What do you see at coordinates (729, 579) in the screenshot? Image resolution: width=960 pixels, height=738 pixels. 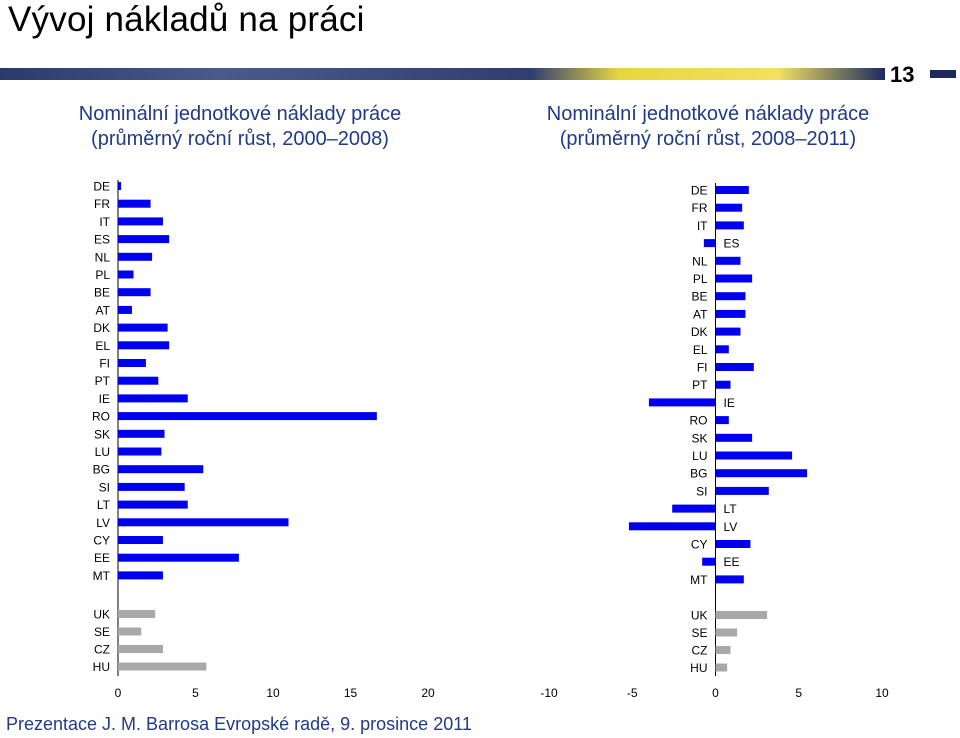 I see `chart-1-bar-mt` at bounding box center [729, 579].